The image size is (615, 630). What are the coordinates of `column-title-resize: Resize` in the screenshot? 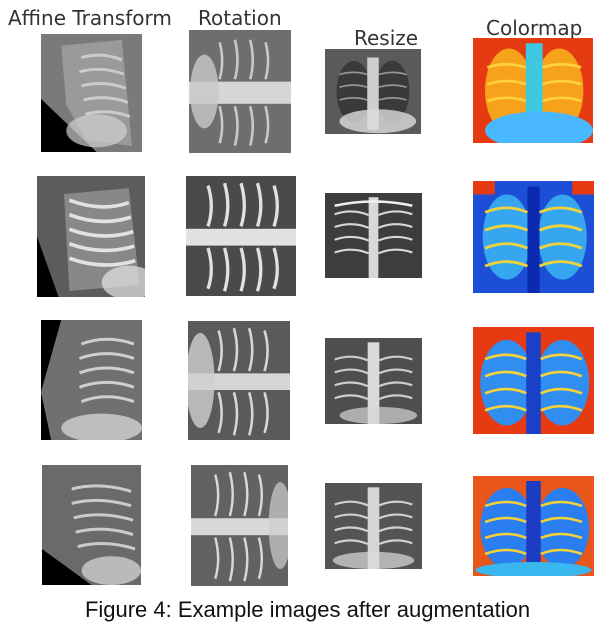 It's located at (386, 38).